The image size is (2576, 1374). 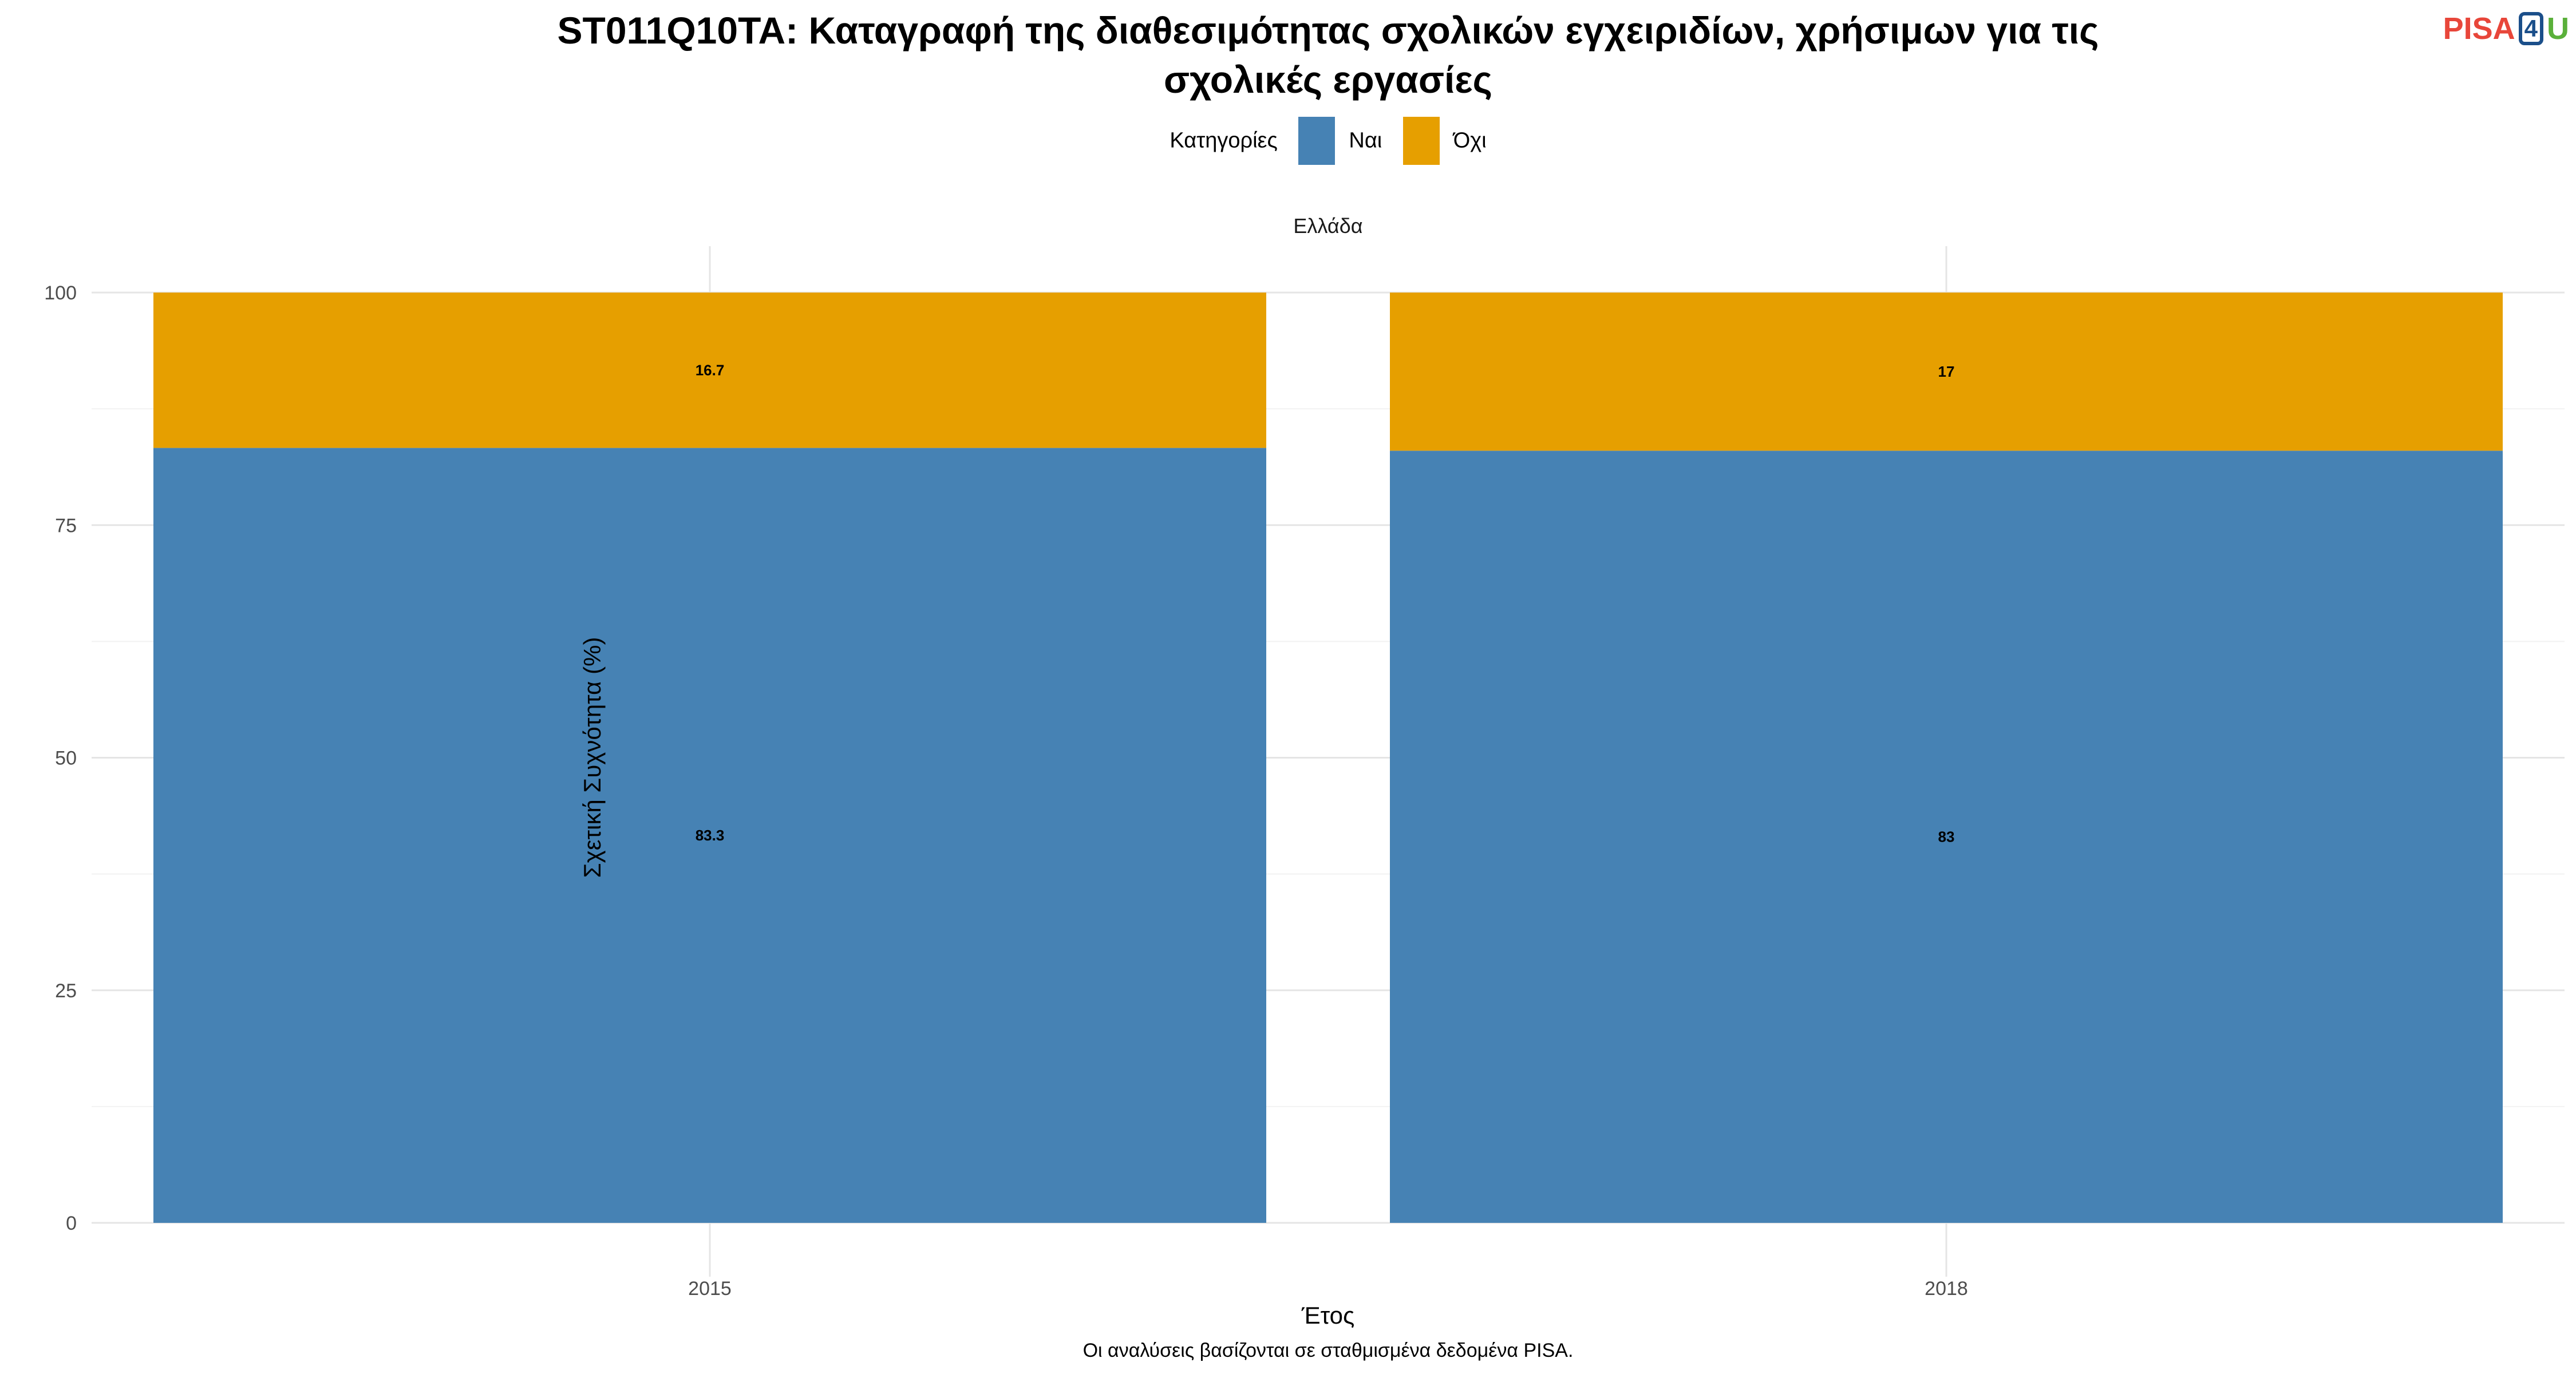 I want to click on y-tick-label: 25, so click(x=66, y=991).